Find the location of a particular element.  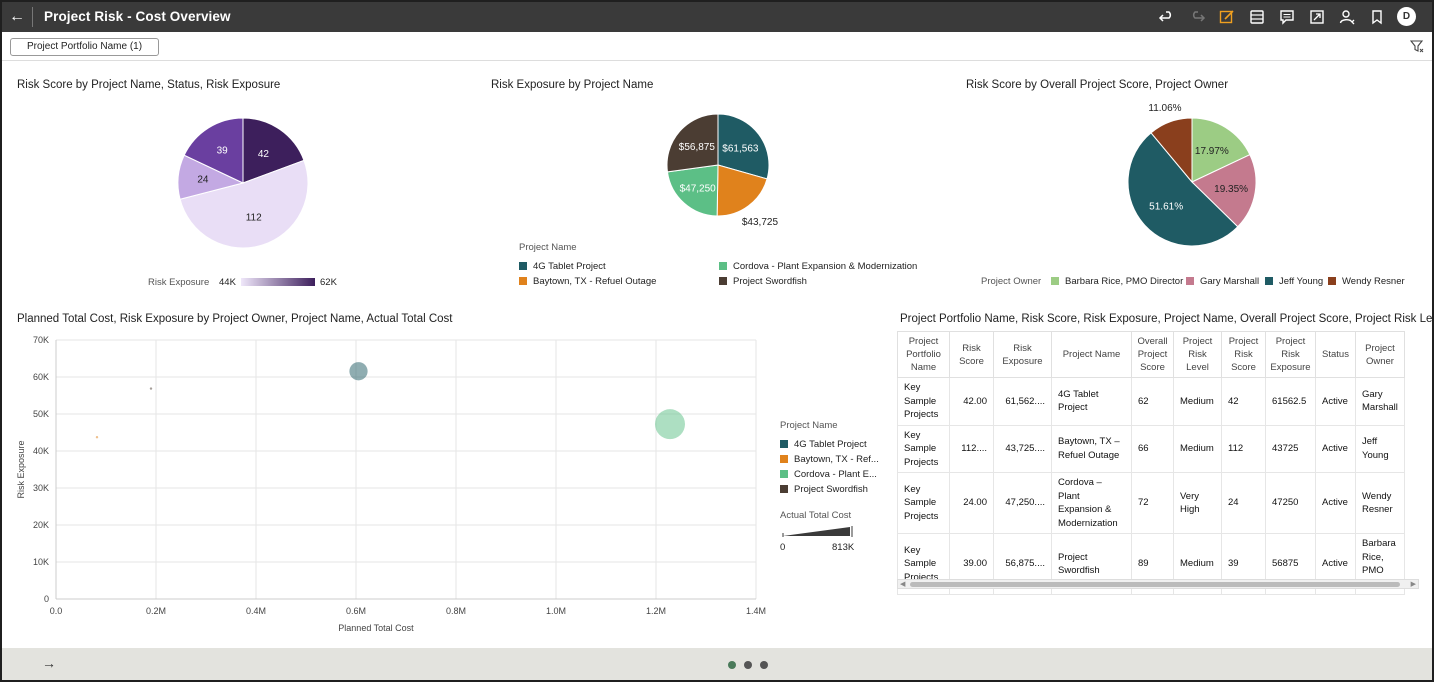

forward-arrow-icon: → is located at coordinates (49, 663).